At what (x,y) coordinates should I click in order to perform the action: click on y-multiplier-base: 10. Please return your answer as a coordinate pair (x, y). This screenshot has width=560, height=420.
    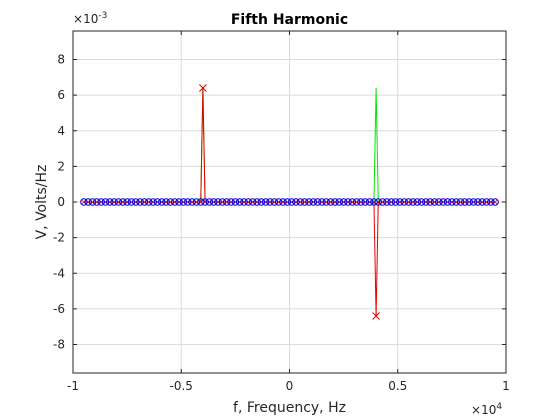
    Looking at the image, I should click on (90, 19).